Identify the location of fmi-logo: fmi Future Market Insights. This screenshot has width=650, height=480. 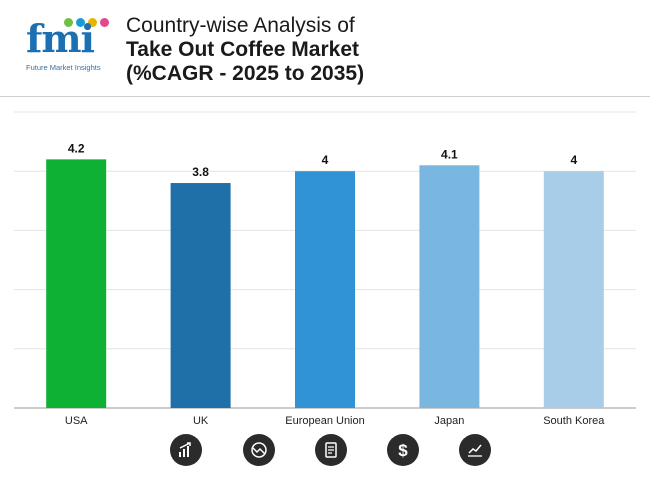
(69, 42).